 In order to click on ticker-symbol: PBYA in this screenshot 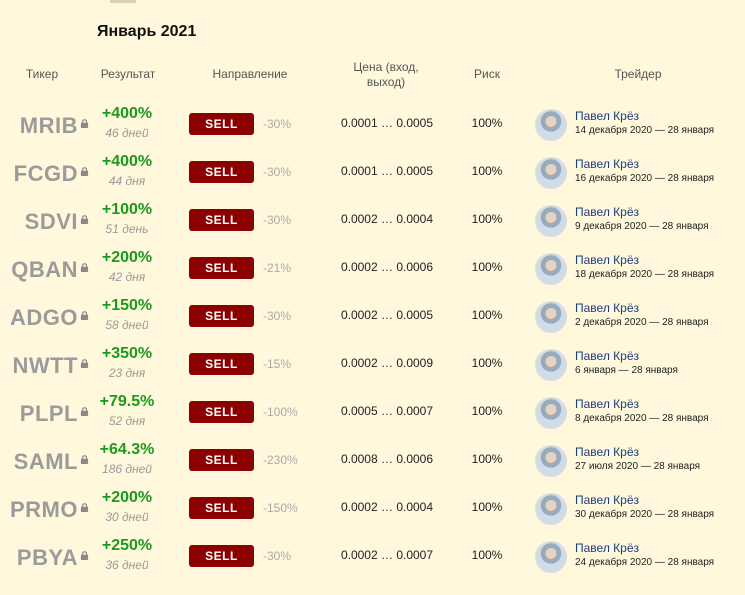, I will do `click(47, 557)`.